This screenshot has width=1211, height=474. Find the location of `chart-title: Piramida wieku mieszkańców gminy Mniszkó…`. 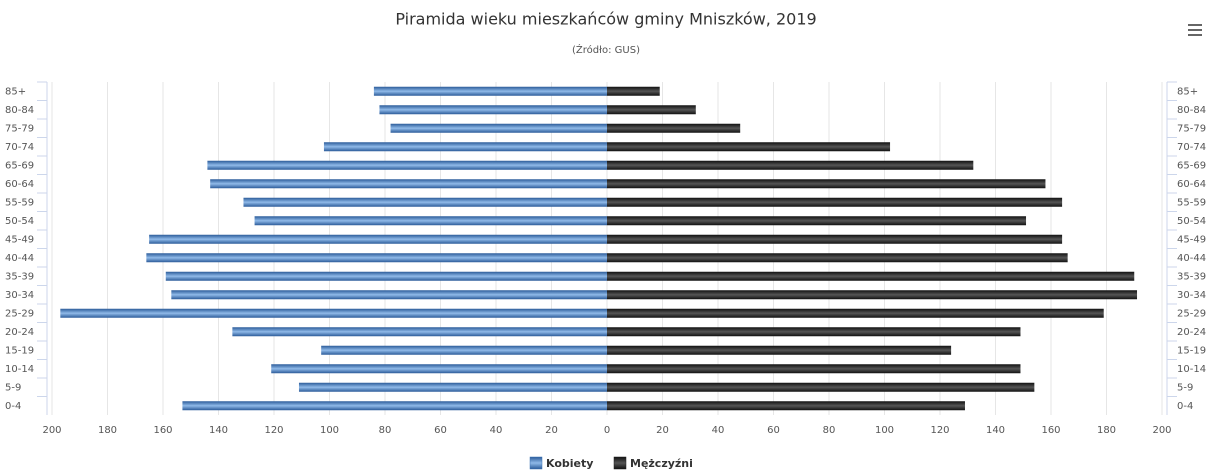

chart-title: Piramida wieku mieszkańców gminy Mniszkó… is located at coordinates (605, 19).